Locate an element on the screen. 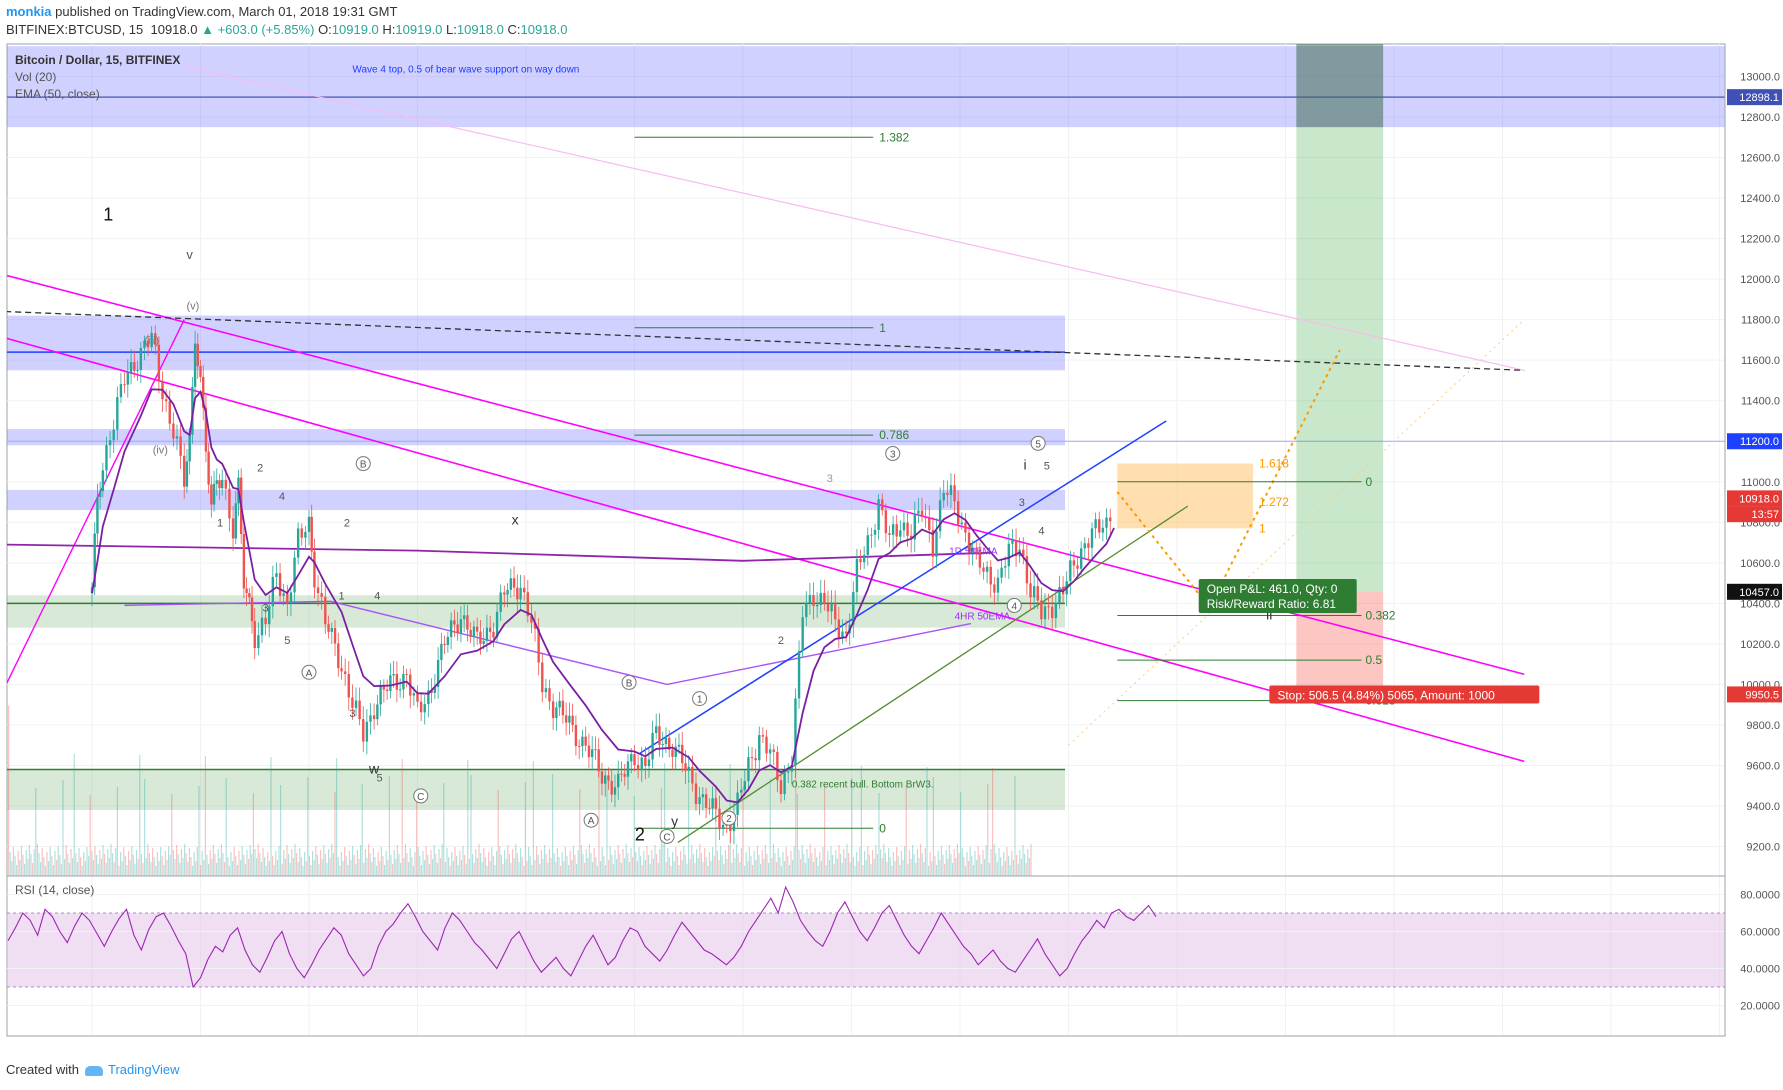  wave-circle is located at coordinates (1014, 605).